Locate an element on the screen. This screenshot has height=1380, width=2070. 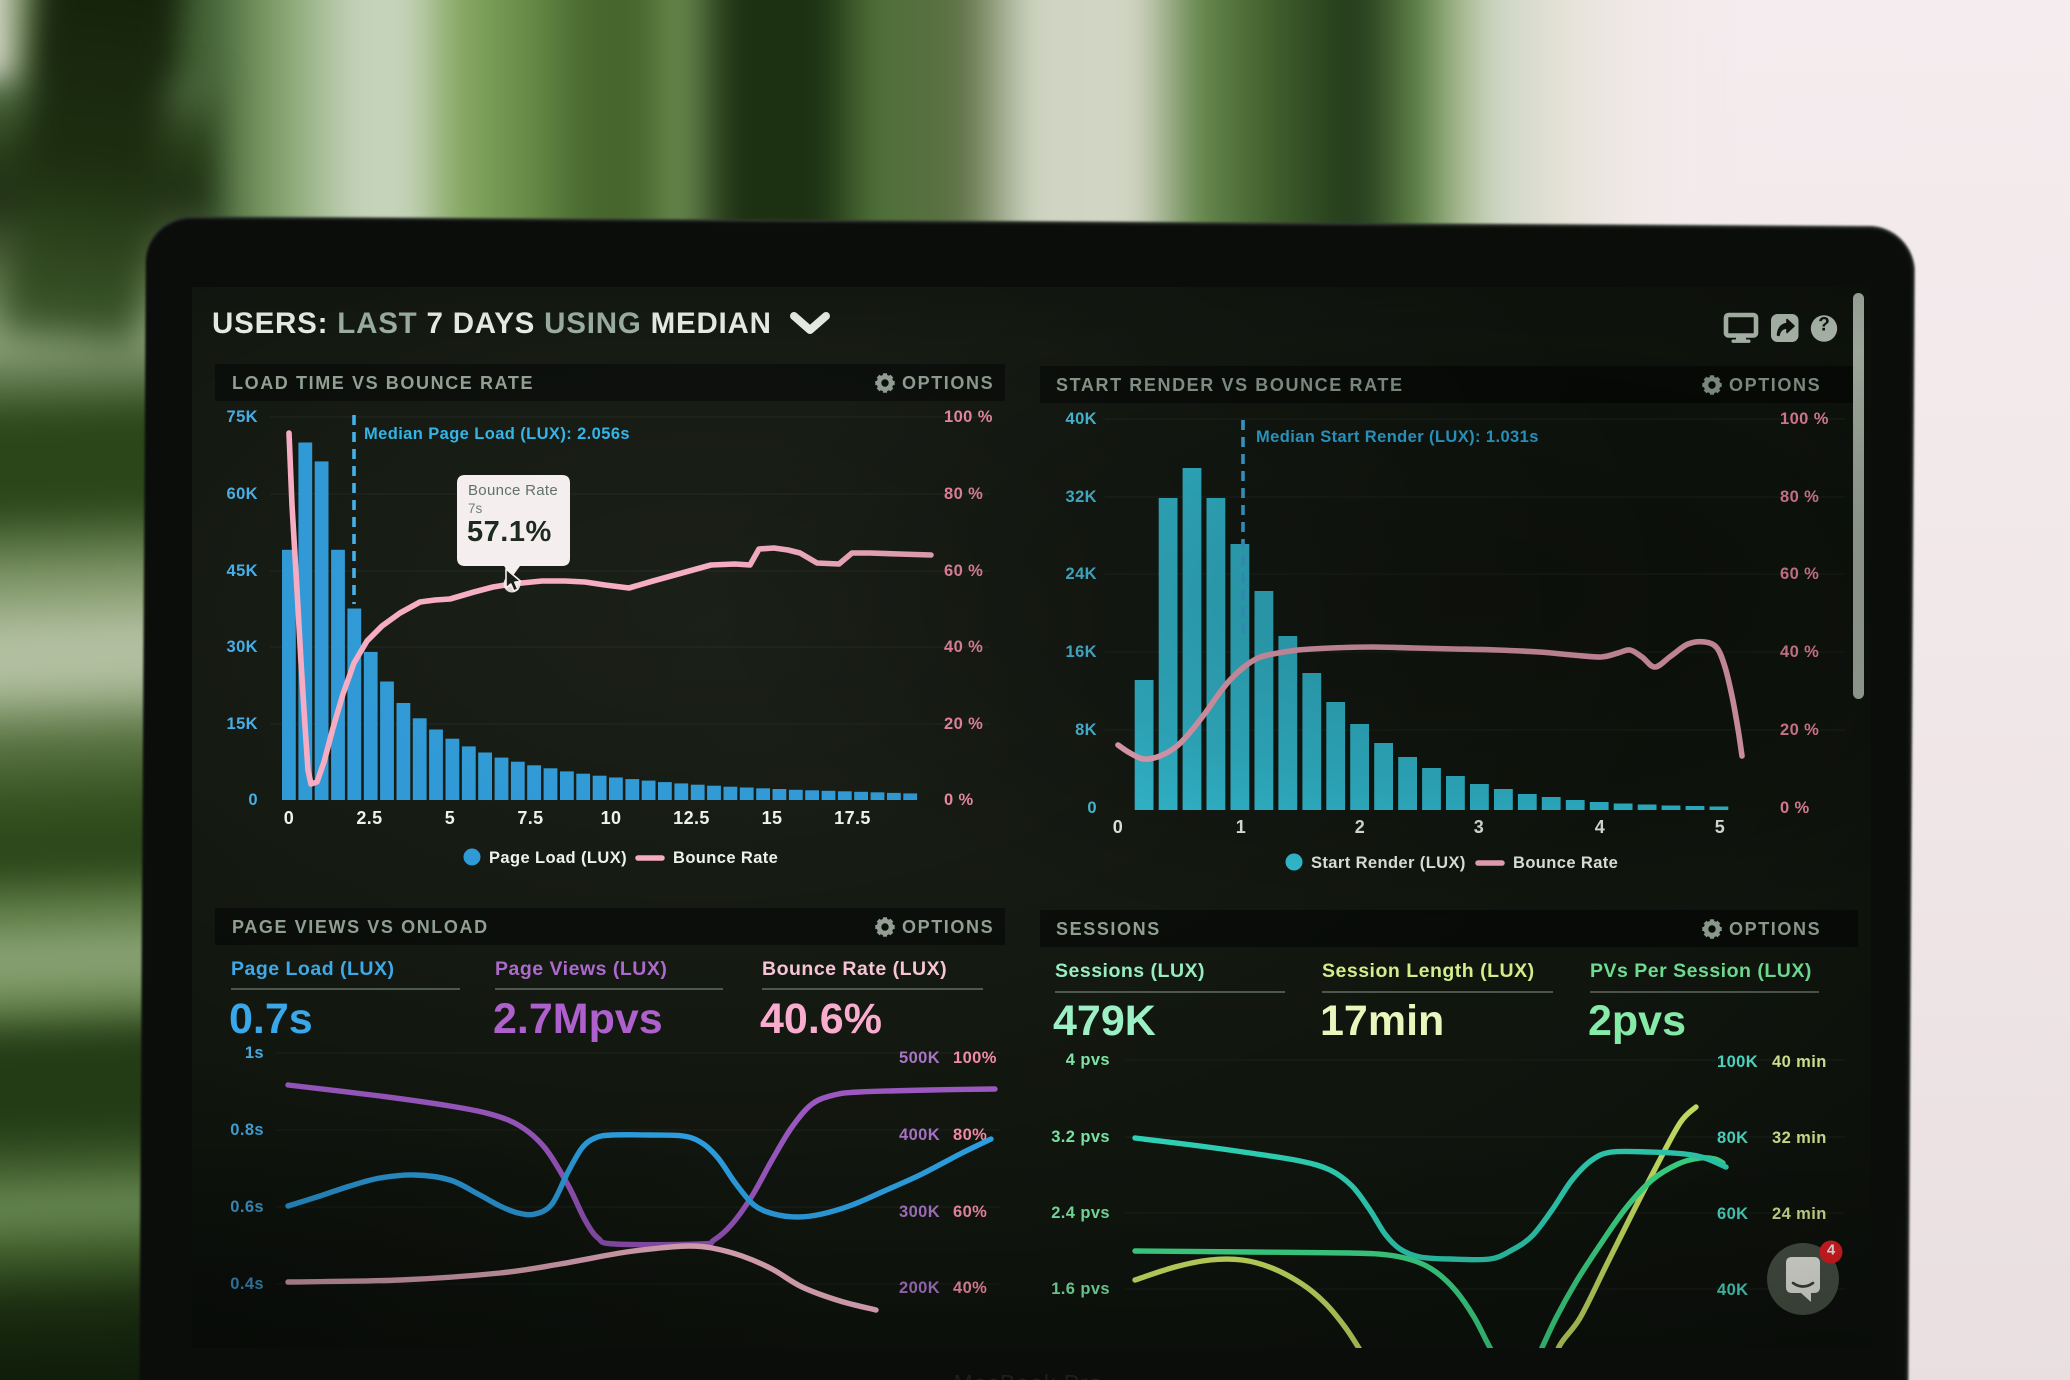
svg-text: 1.6 pvs is located at coordinates (1080, 1289).